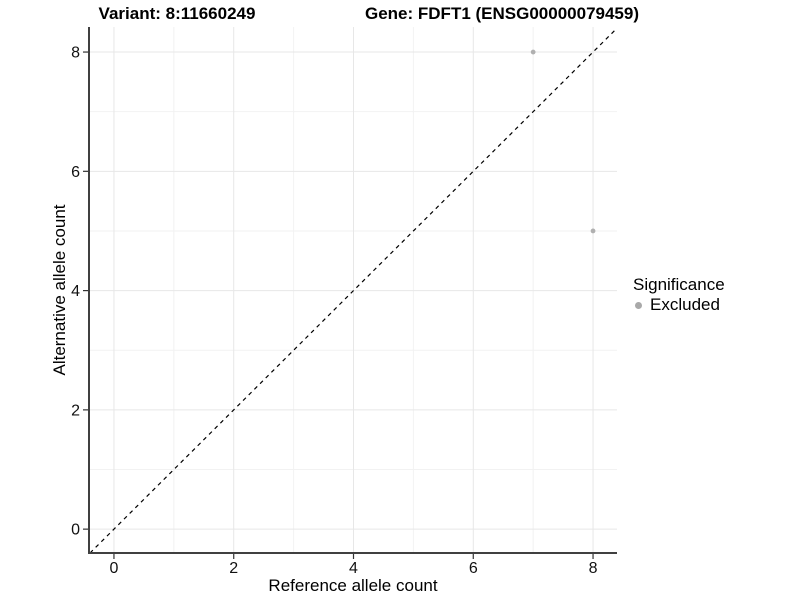 Image resolution: width=800 pixels, height=600 pixels. Describe the element at coordinates (233, 568) in the screenshot. I see `x-tick-label: 2` at that location.